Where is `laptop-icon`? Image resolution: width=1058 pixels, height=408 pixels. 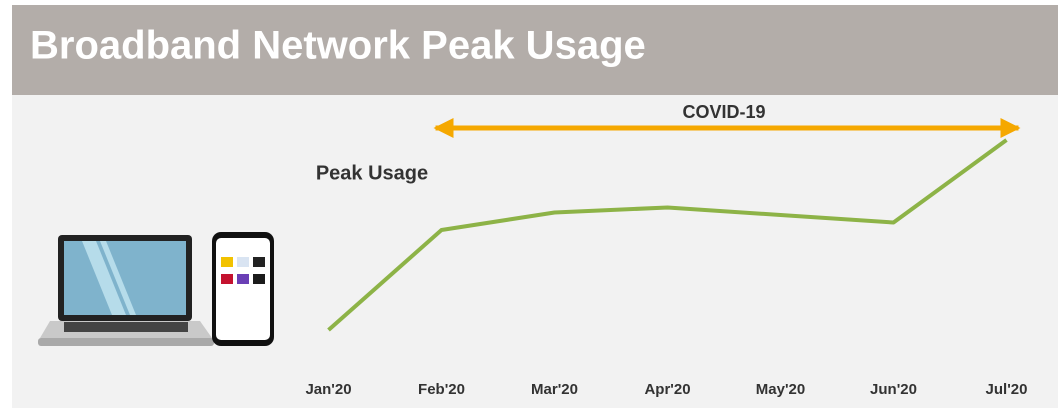
laptop-icon is located at coordinates (126, 290).